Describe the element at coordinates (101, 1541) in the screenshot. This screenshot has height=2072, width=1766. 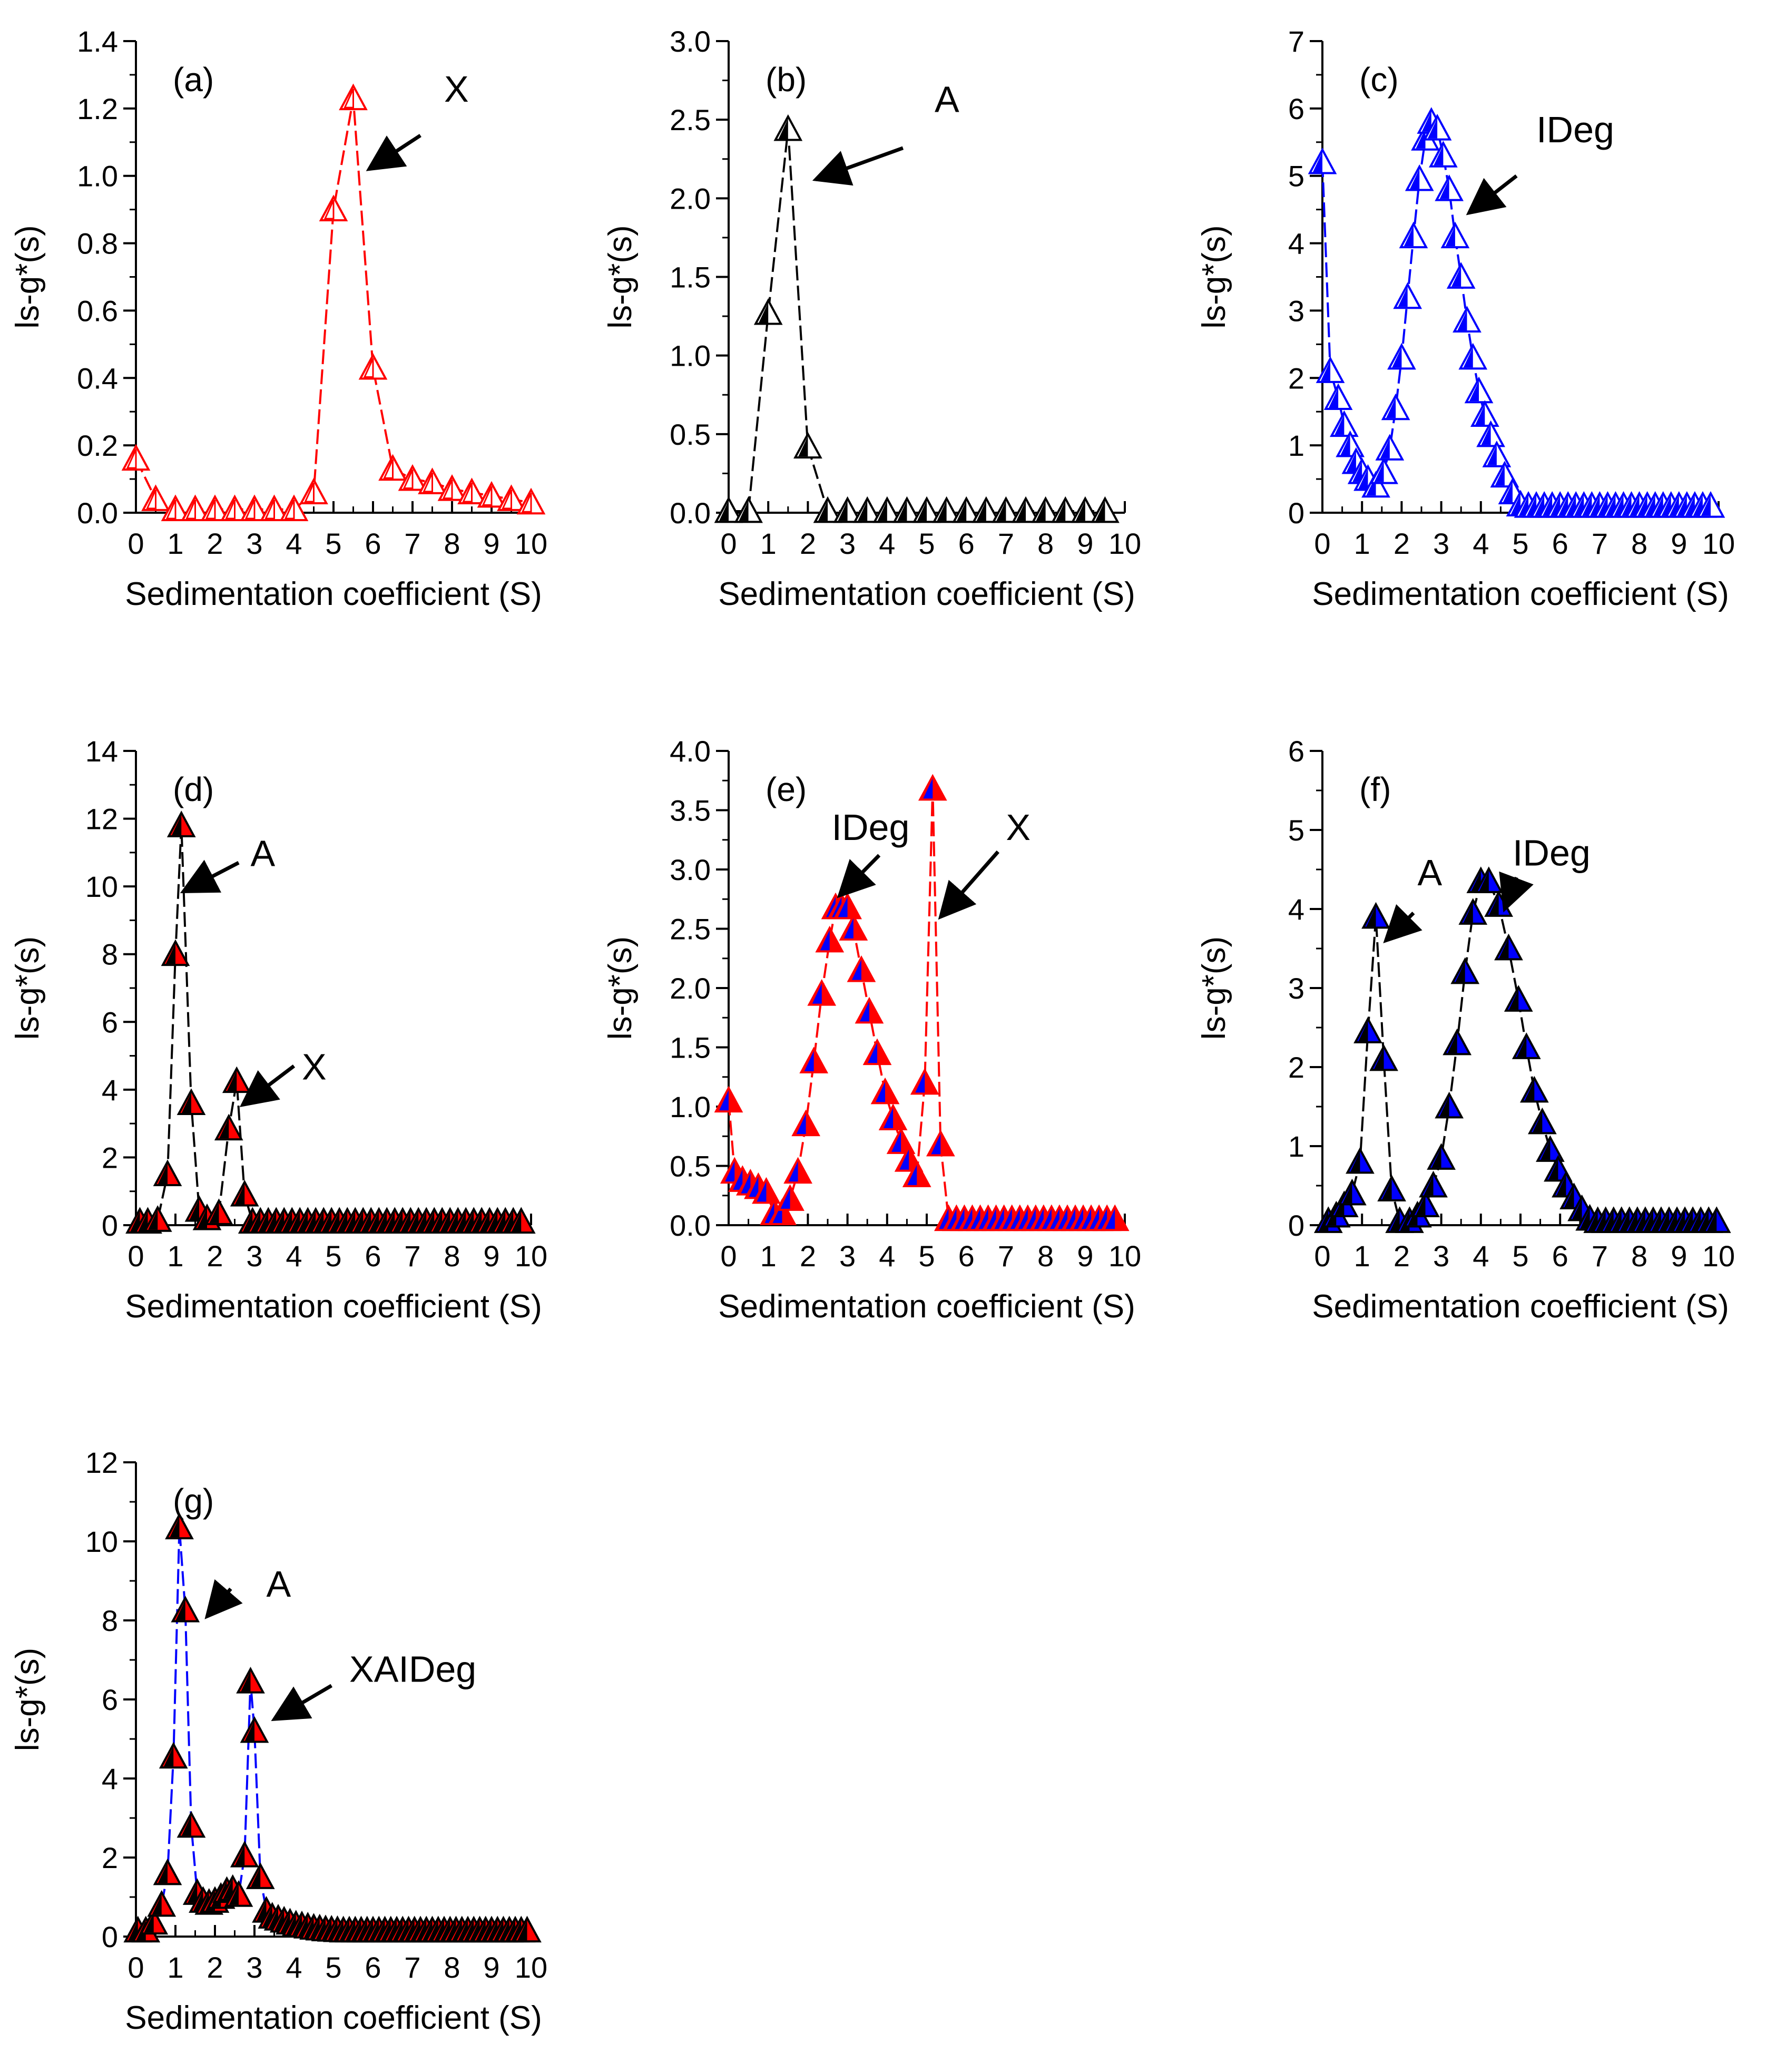
I see `y-tick-label: 10` at that location.